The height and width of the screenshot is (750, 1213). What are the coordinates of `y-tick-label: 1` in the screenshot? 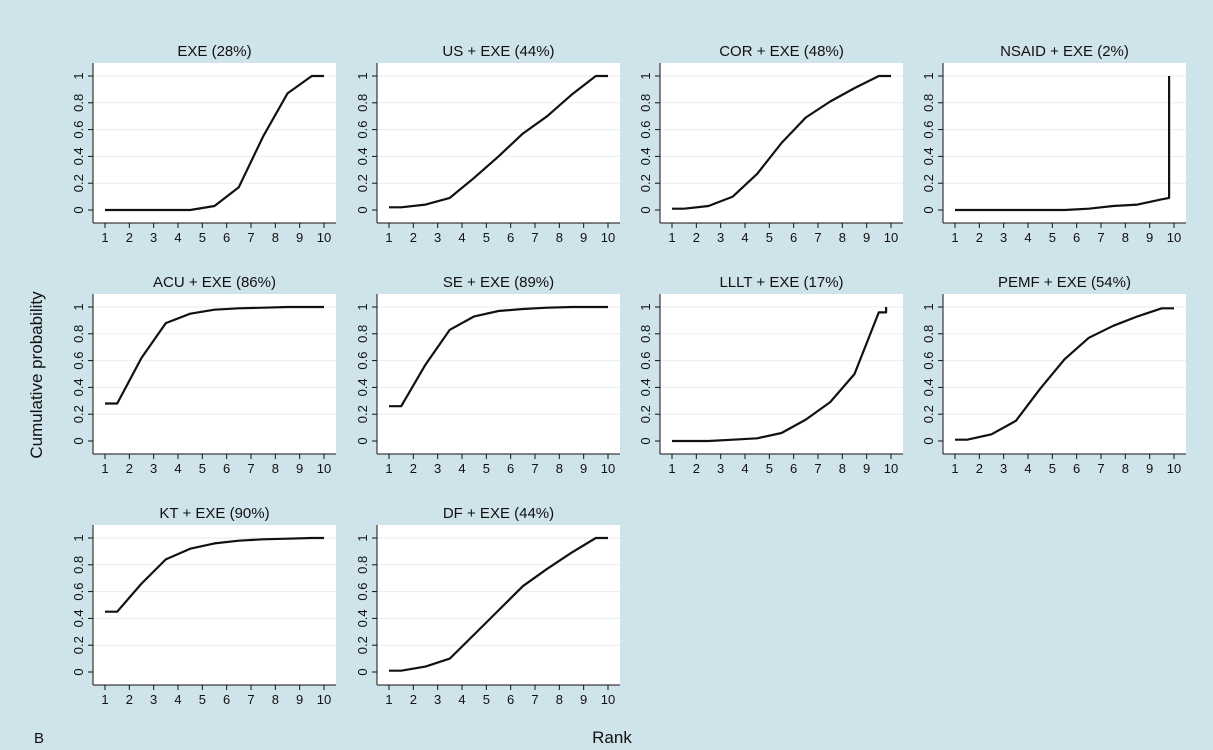 It's located at (645, 75).